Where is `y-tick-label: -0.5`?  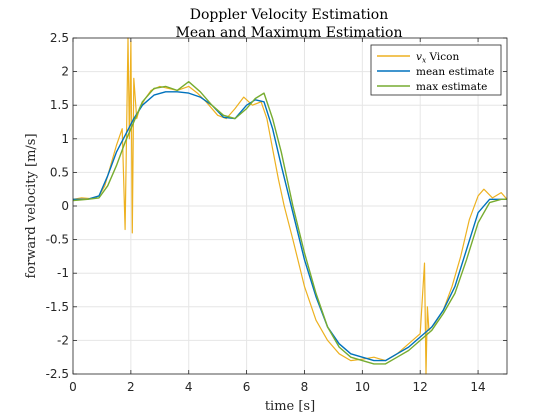 y-tick-label: -0.5 is located at coordinates (57, 240).